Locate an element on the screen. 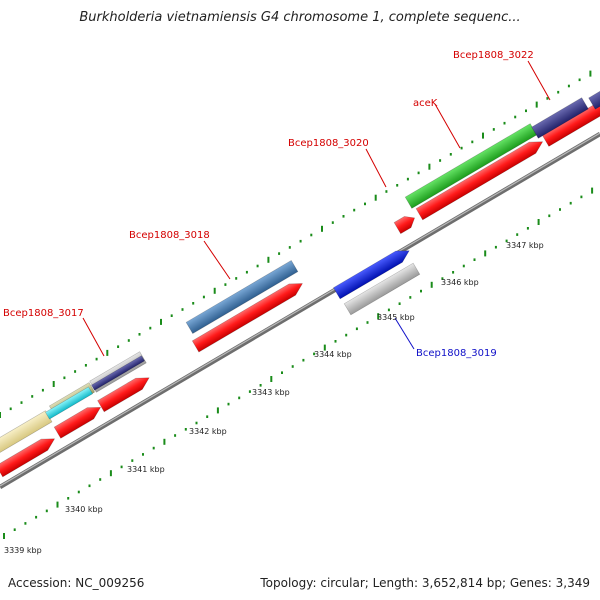  cds-bcep1808-3016-shape is located at coordinates (29, 455).